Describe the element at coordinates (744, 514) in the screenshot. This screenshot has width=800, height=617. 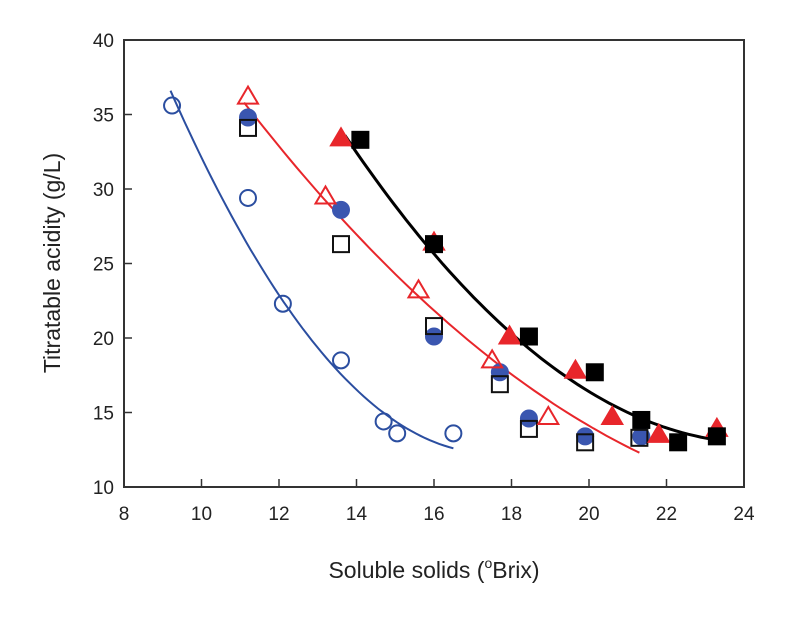
I see `x-tick-label: 24` at that location.